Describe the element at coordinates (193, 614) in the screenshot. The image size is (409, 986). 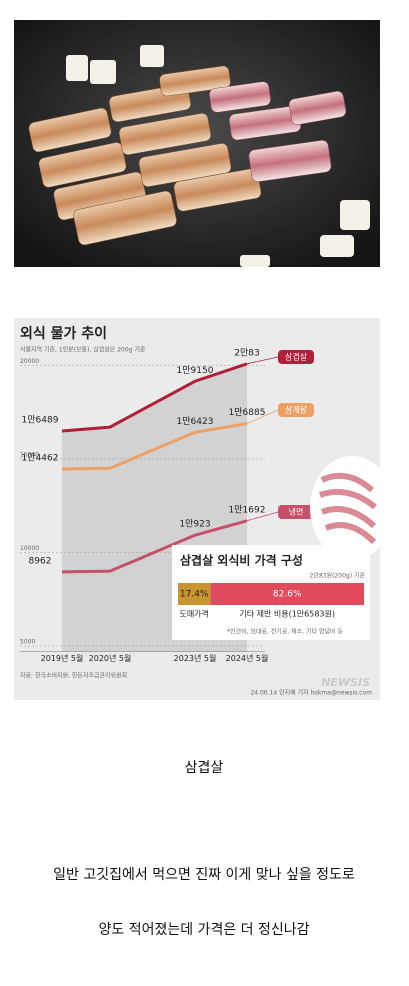
I see `segment-name: 도매가격` at that location.